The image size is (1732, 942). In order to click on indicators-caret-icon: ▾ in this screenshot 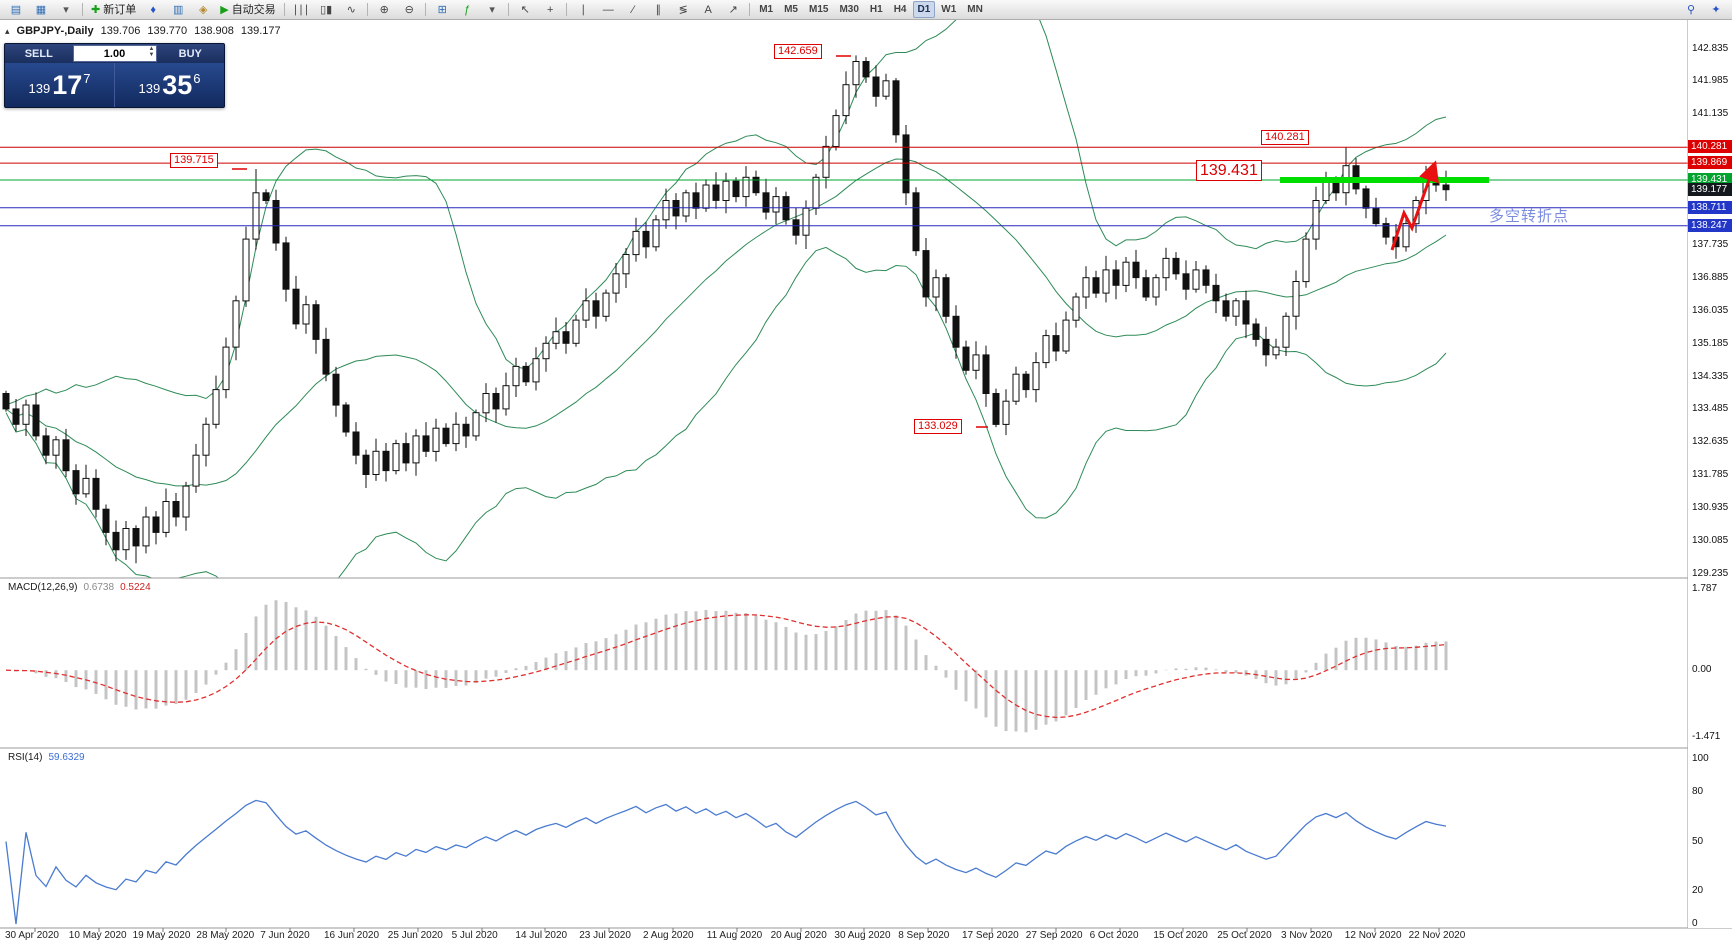, I will do `click(492, 9)`.